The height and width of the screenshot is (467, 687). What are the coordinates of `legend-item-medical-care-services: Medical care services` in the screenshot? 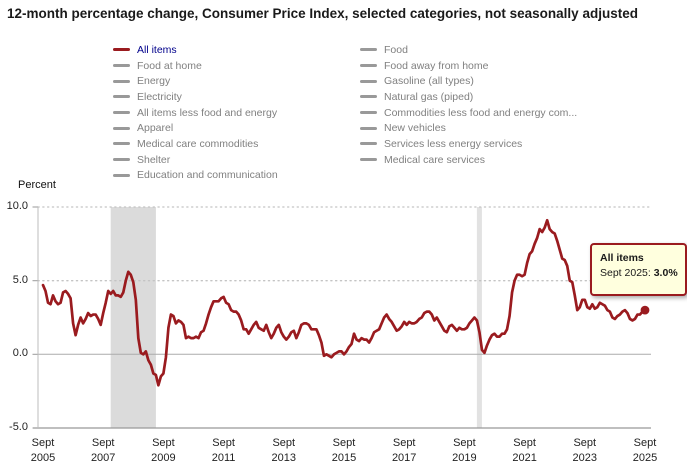 It's located at (468, 160).